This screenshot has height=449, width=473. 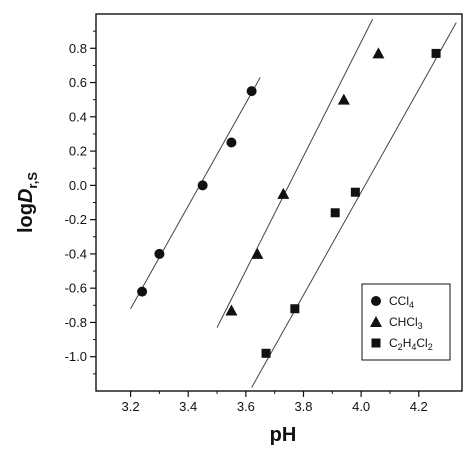 I want to click on y-tick-label: 0.6, so click(x=78, y=82).